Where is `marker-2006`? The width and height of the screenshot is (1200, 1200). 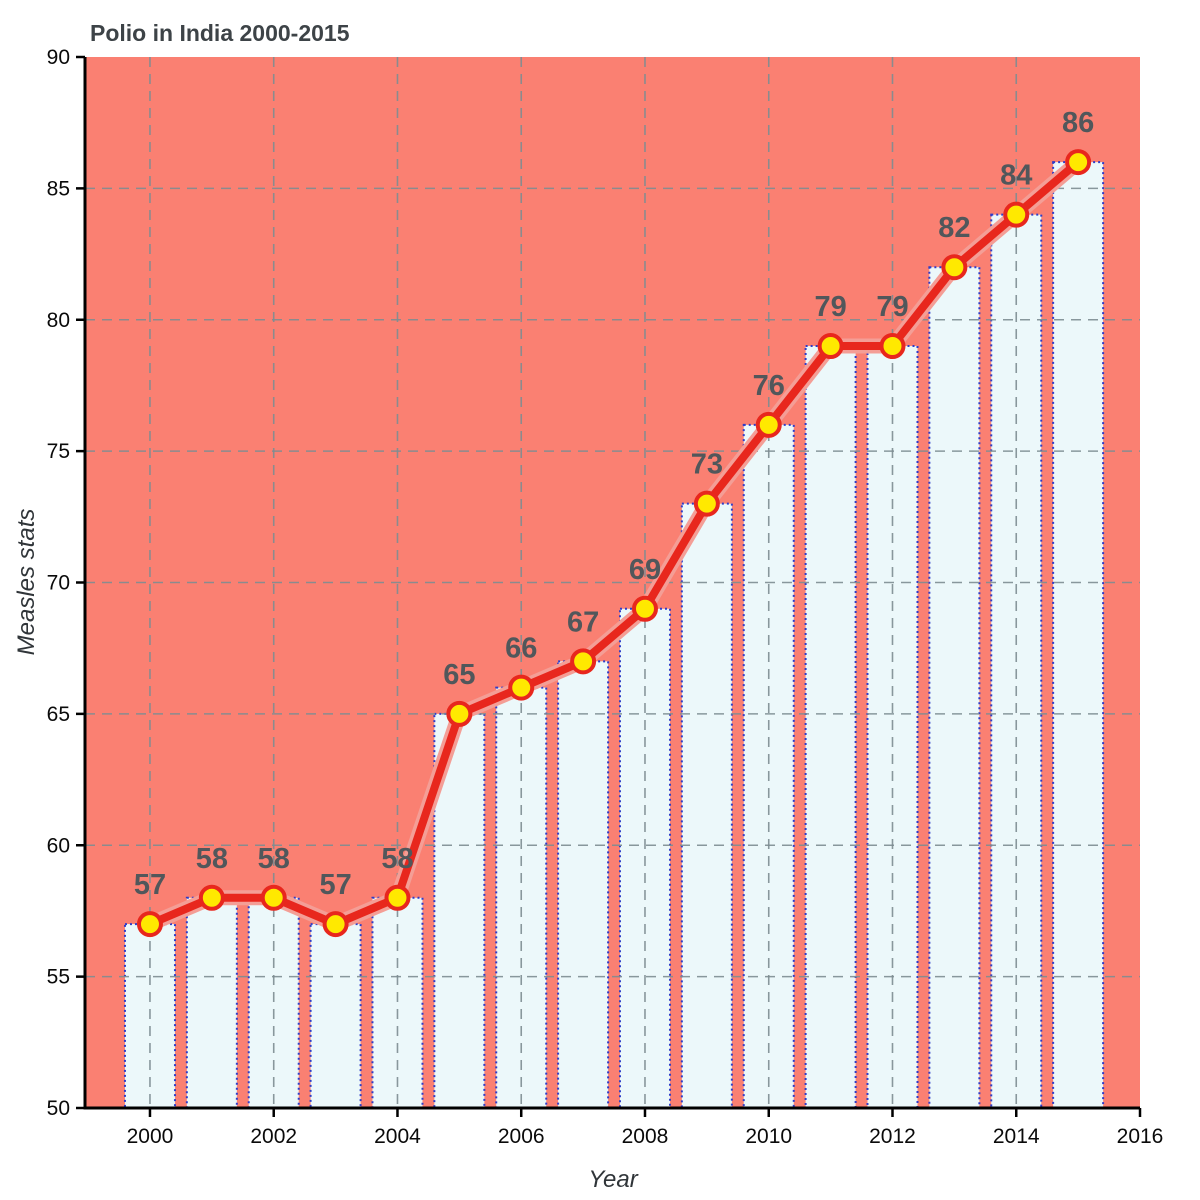
marker-2006 is located at coordinates (521, 687).